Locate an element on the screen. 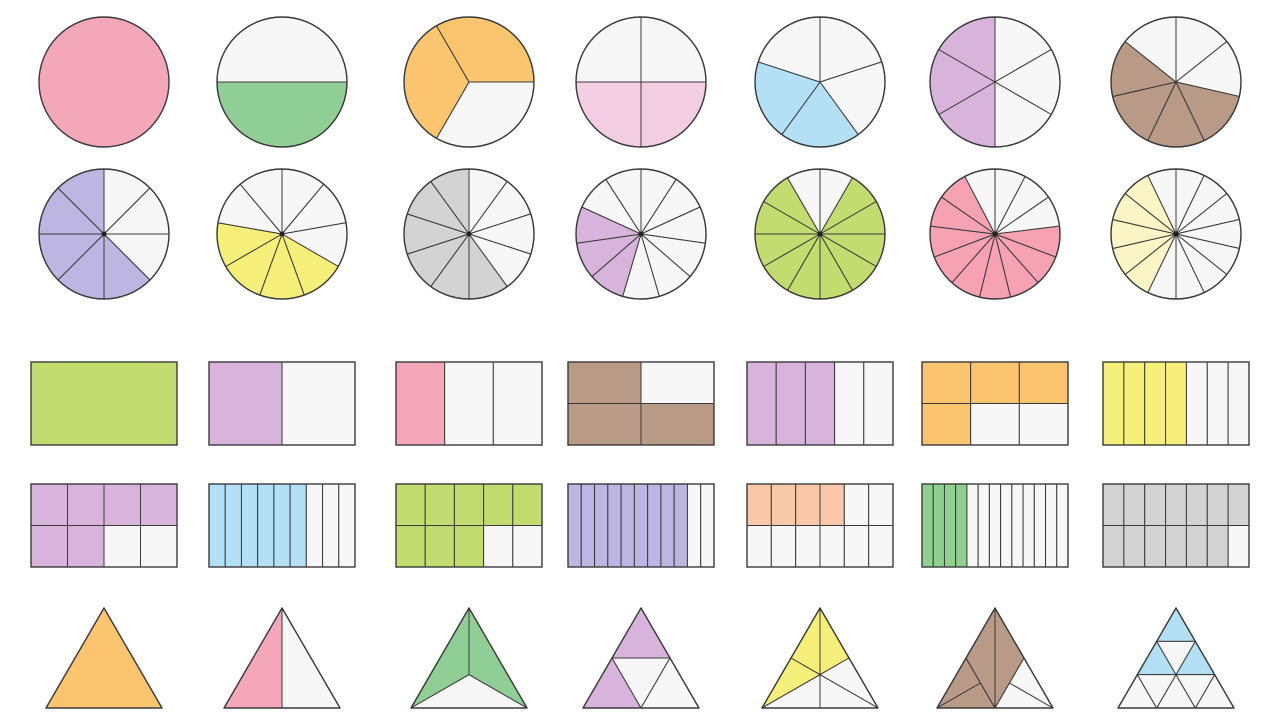 Image resolution: width=1280 pixels, height=724 pixels. circle-fraction-8-parts is located at coordinates (104, 234).